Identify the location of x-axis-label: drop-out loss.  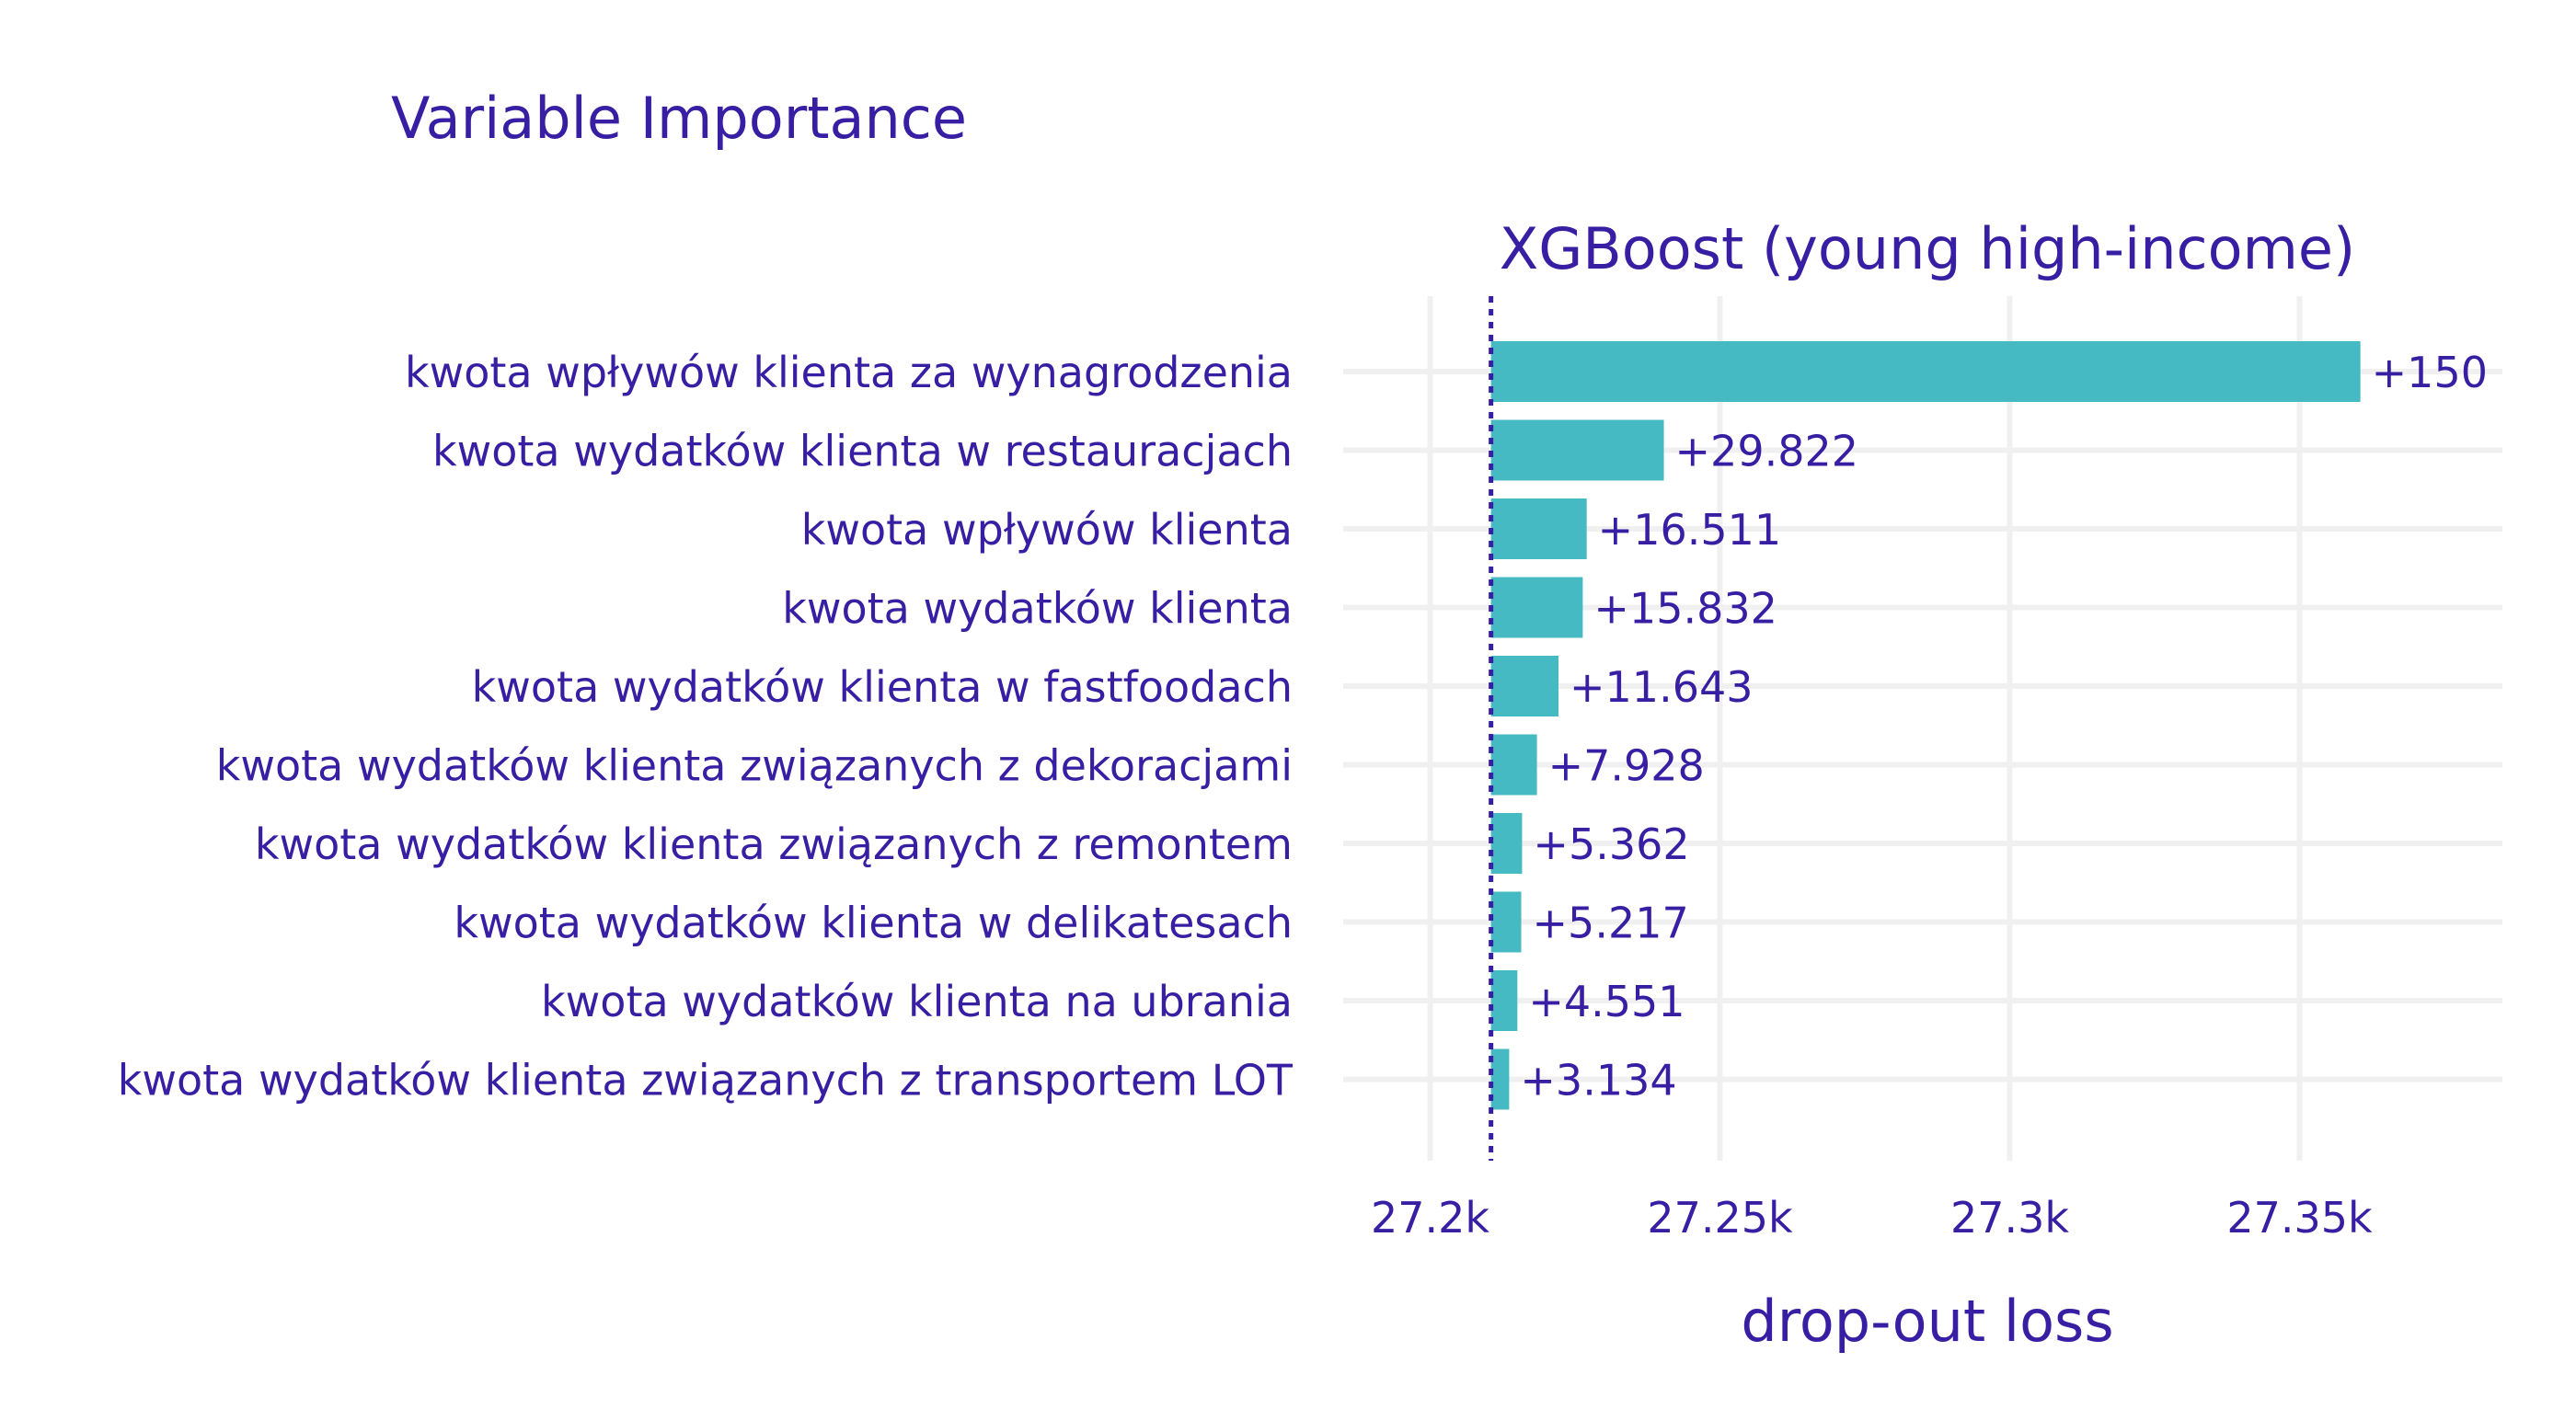
(1927, 1321).